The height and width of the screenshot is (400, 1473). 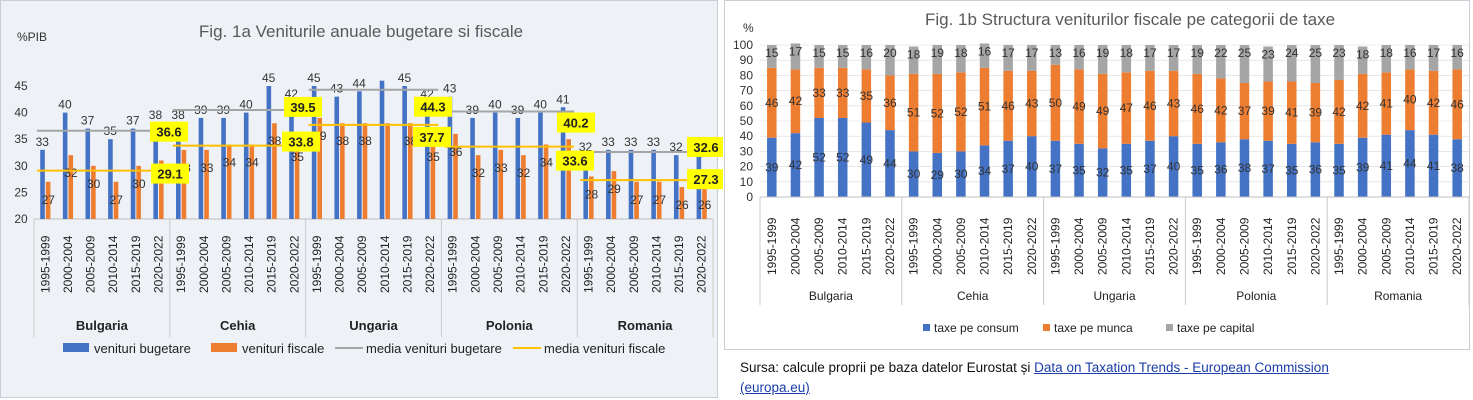 What do you see at coordinates (1150, 106) in the screenshot?
I see `segment-value-label: 46` at bounding box center [1150, 106].